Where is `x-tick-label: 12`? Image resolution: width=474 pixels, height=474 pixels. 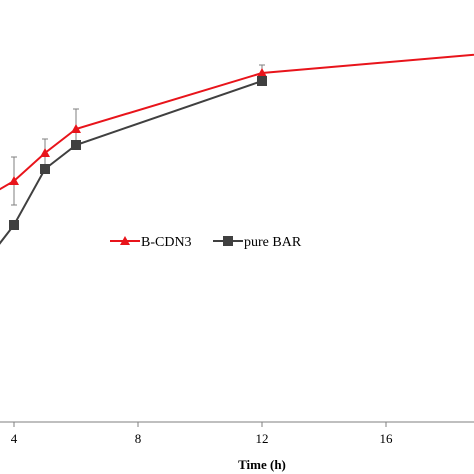
x-tick-label: 12 is located at coordinates (262, 438).